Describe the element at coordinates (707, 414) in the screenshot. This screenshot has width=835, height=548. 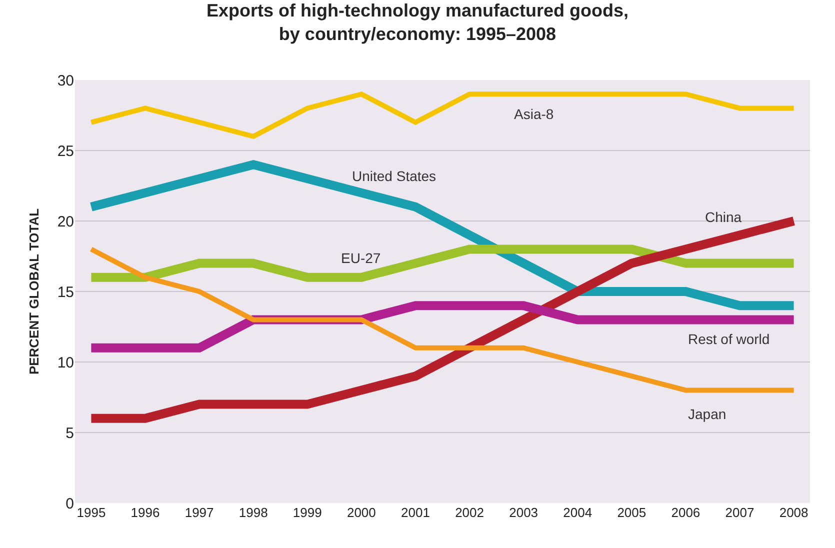
I see `series-label: Japan` at that location.